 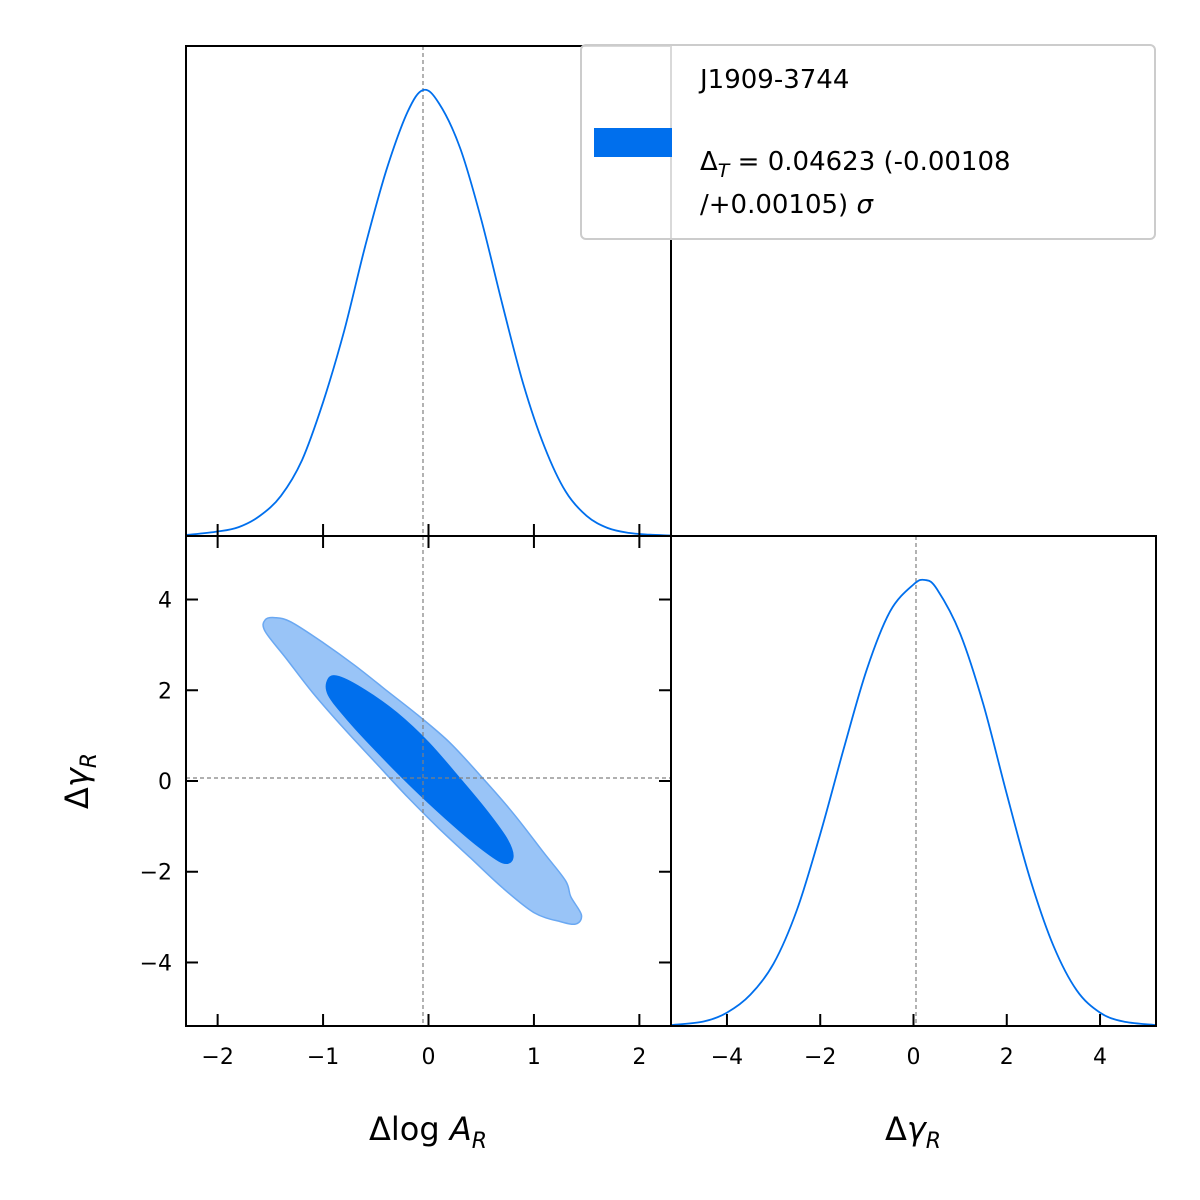 What do you see at coordinates (787, 205) in the screenshot?
I see `legend-line-2: /+0.00105) σ` at bounding box center [787, 205].